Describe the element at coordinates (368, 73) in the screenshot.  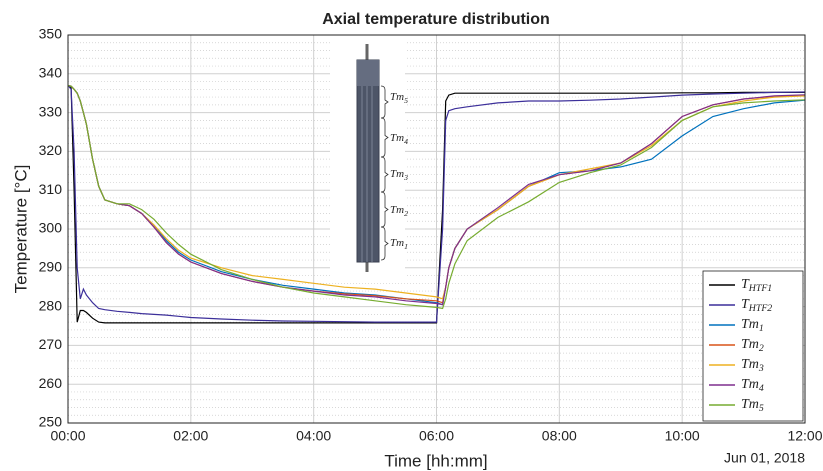
I see `tube-top` at that location.